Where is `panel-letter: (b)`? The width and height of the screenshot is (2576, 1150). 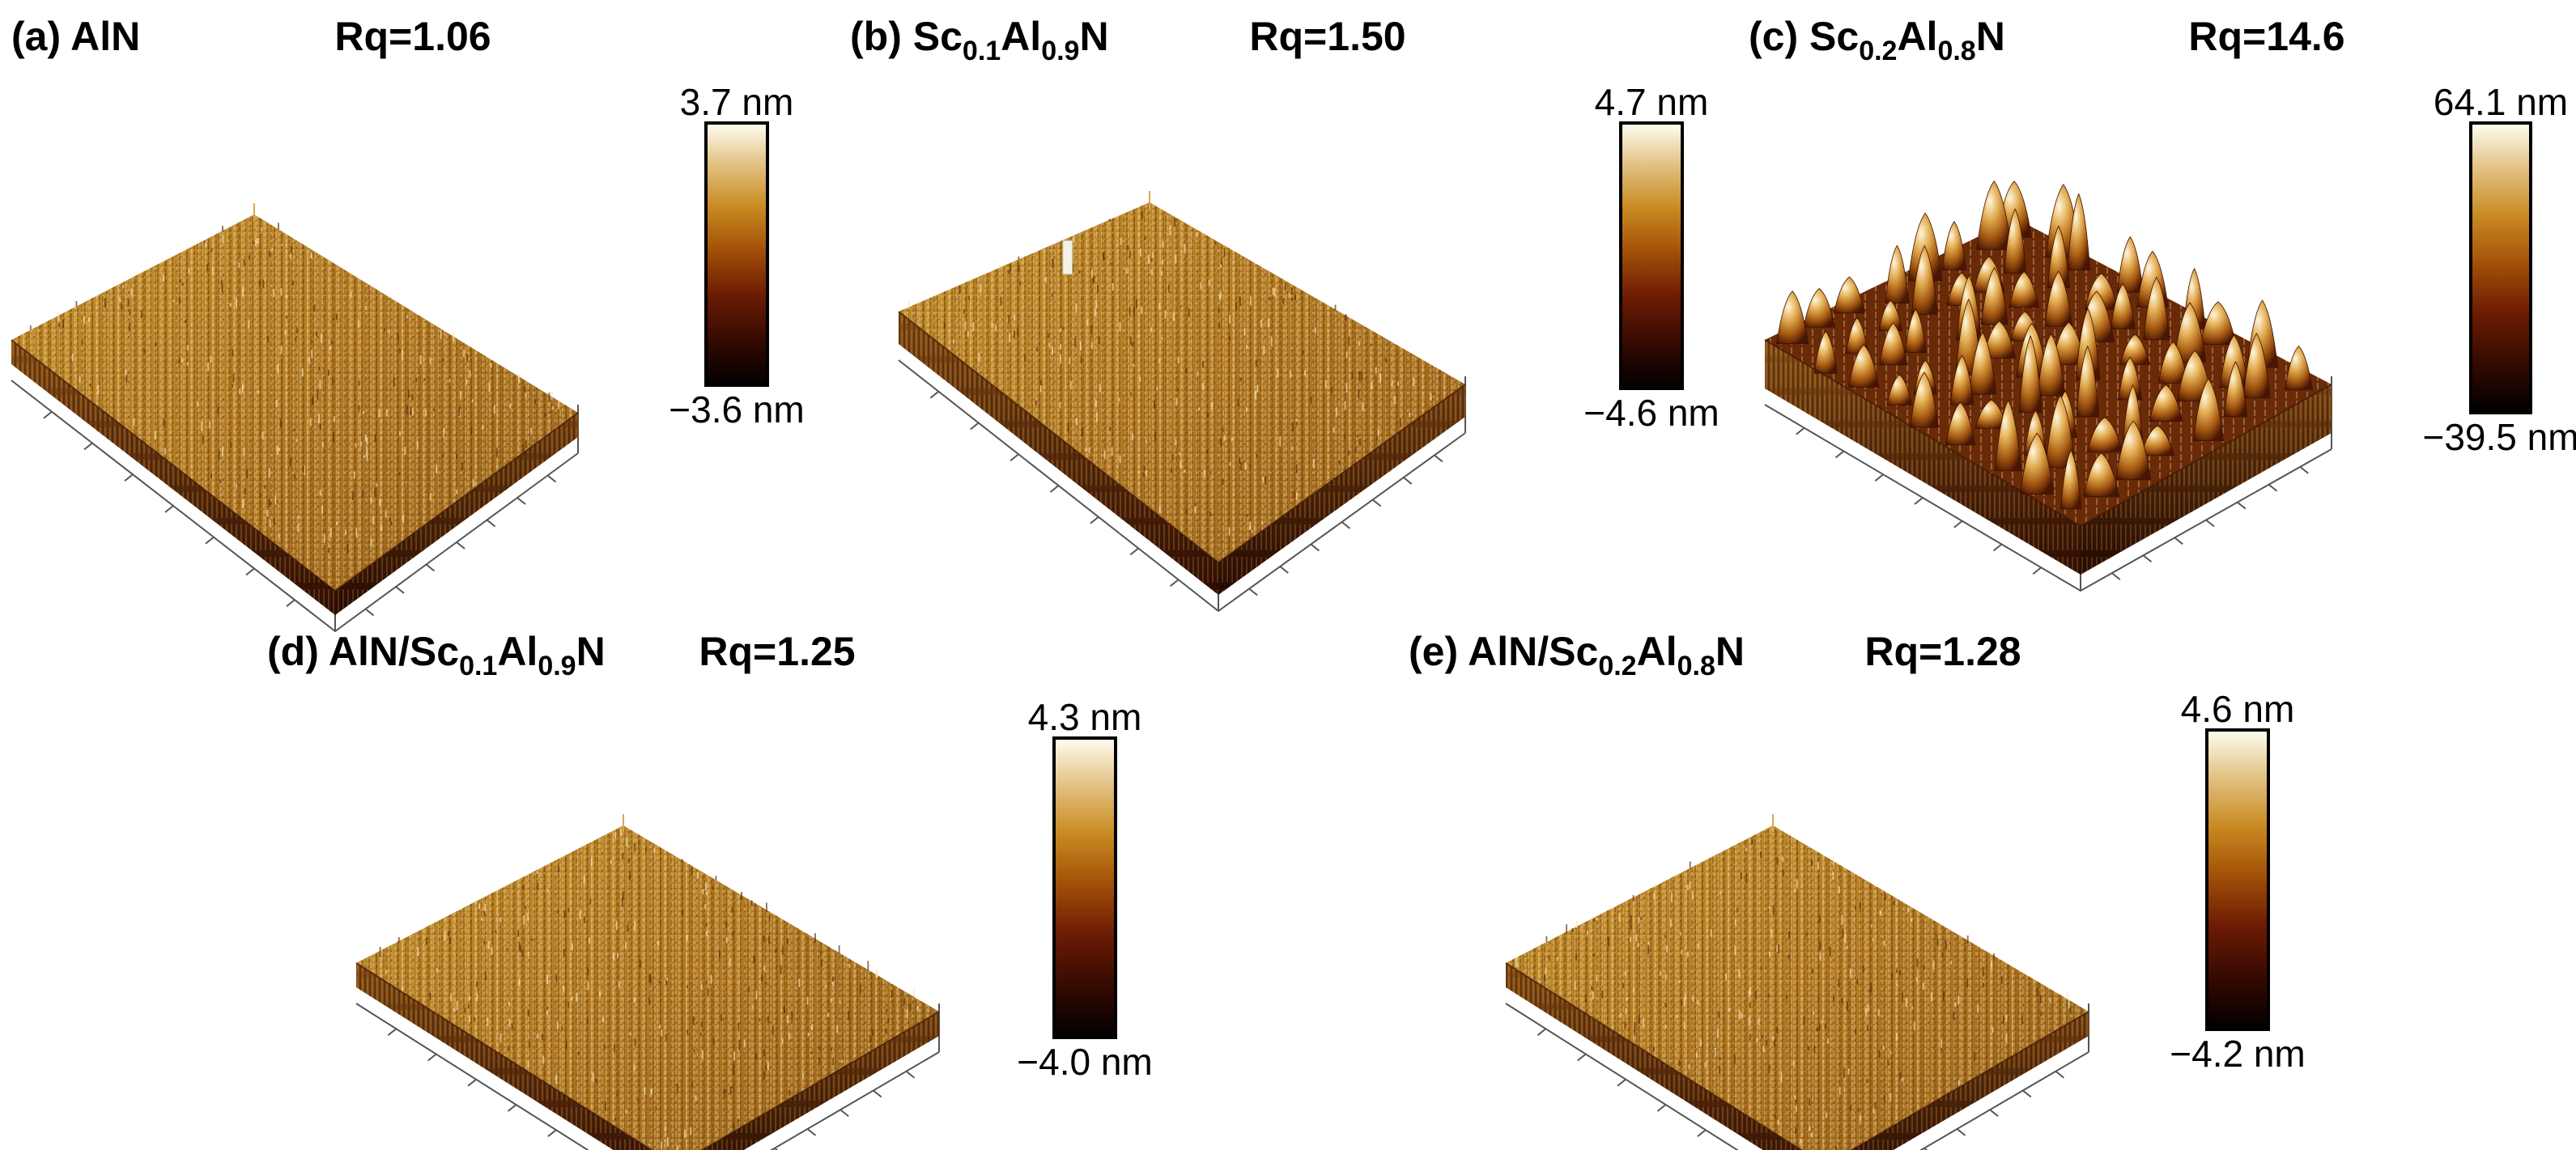
panel-letter: (b) is located at coordinates (876, 36).